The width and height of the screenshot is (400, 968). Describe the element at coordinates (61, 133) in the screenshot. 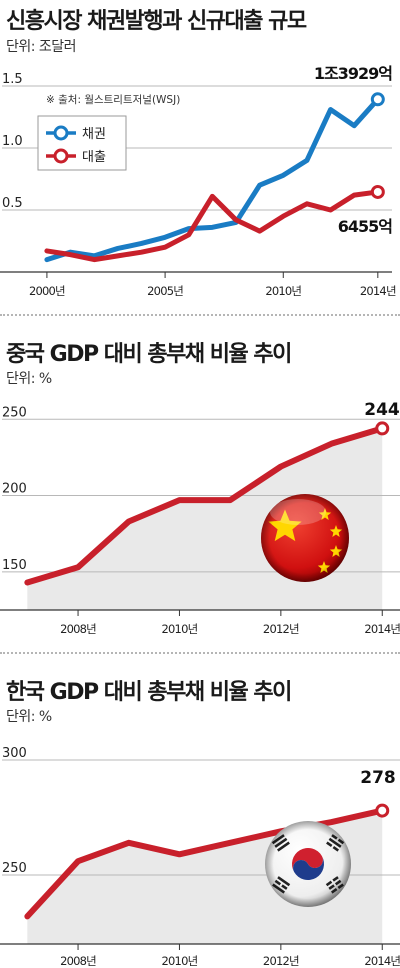

I see `legend-bond-marker-icon` at that location.